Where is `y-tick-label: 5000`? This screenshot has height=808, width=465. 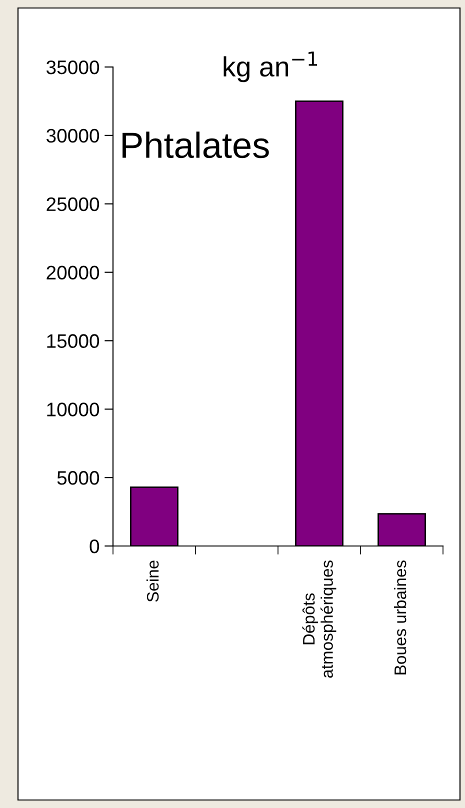 y-tick-label: 5000 is located at coordinates (78, 478).